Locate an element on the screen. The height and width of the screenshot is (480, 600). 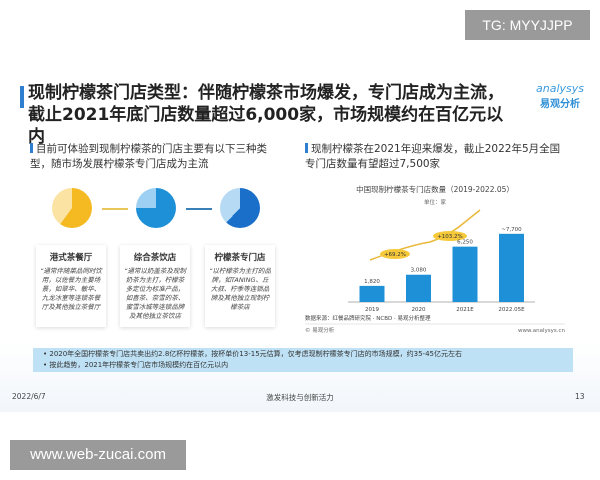
footer-slogan: 激发科技与创新活力 is located at coordinates (300, 397).